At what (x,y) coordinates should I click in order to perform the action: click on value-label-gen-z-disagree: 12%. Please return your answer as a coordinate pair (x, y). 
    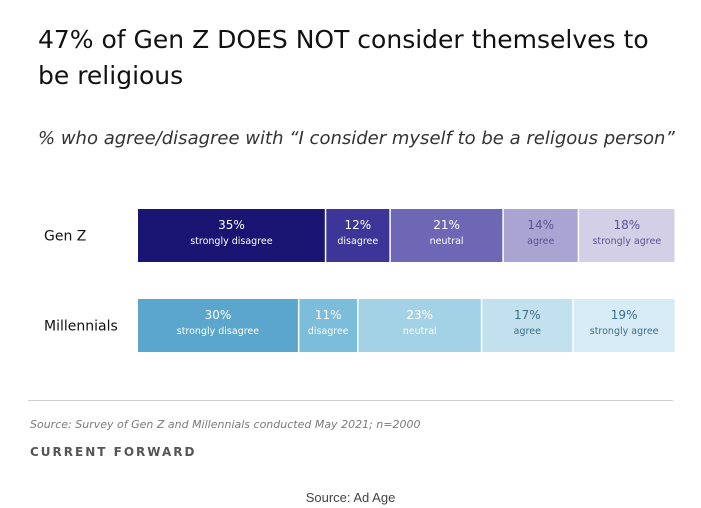
    Looking at the image, I should click on (357, 225).